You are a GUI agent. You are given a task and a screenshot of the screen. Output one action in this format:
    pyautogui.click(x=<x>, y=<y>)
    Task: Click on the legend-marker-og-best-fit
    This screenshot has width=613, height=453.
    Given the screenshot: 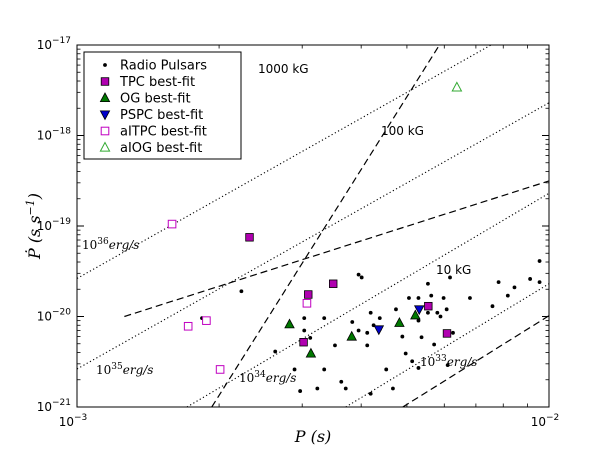 What is the action you would take?
    pyautogui.click(x=105, y=97)
    